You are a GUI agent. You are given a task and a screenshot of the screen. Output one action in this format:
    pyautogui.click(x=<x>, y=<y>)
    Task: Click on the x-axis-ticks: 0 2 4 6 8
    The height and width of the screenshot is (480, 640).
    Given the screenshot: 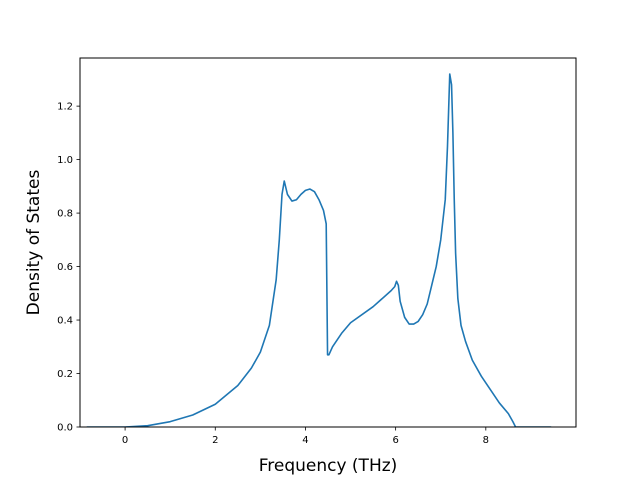 What is the action you would take?
    pyautogui.click(x=305, y=436)
    